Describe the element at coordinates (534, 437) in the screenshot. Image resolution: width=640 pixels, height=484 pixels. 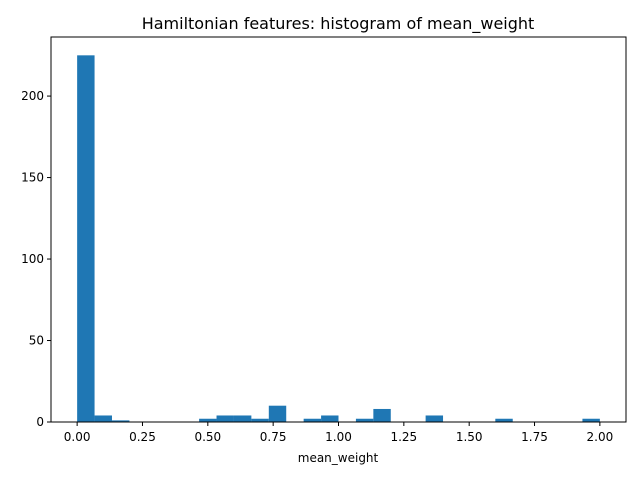
I see `x-tick-label: 1.75` at that location.